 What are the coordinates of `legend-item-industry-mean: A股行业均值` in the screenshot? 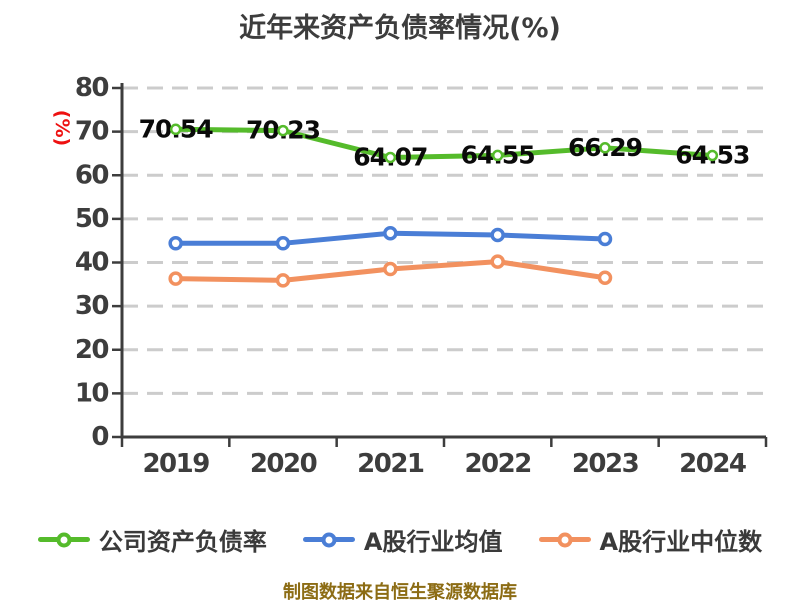 It's located at (402, 539).